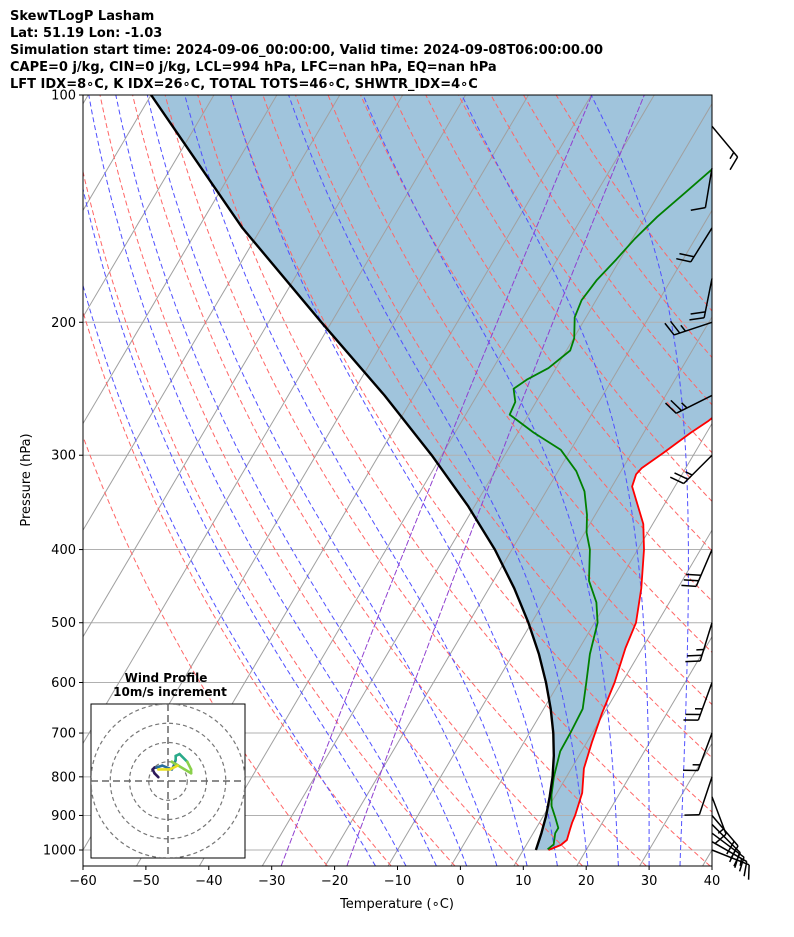 Image resolution: width=794 pixels, height=937 pixels. Describe the element at coordinates (86, 33) in the screenshot. I see `title-location: Lat: 51.19 Lon: -1.03` at that location.